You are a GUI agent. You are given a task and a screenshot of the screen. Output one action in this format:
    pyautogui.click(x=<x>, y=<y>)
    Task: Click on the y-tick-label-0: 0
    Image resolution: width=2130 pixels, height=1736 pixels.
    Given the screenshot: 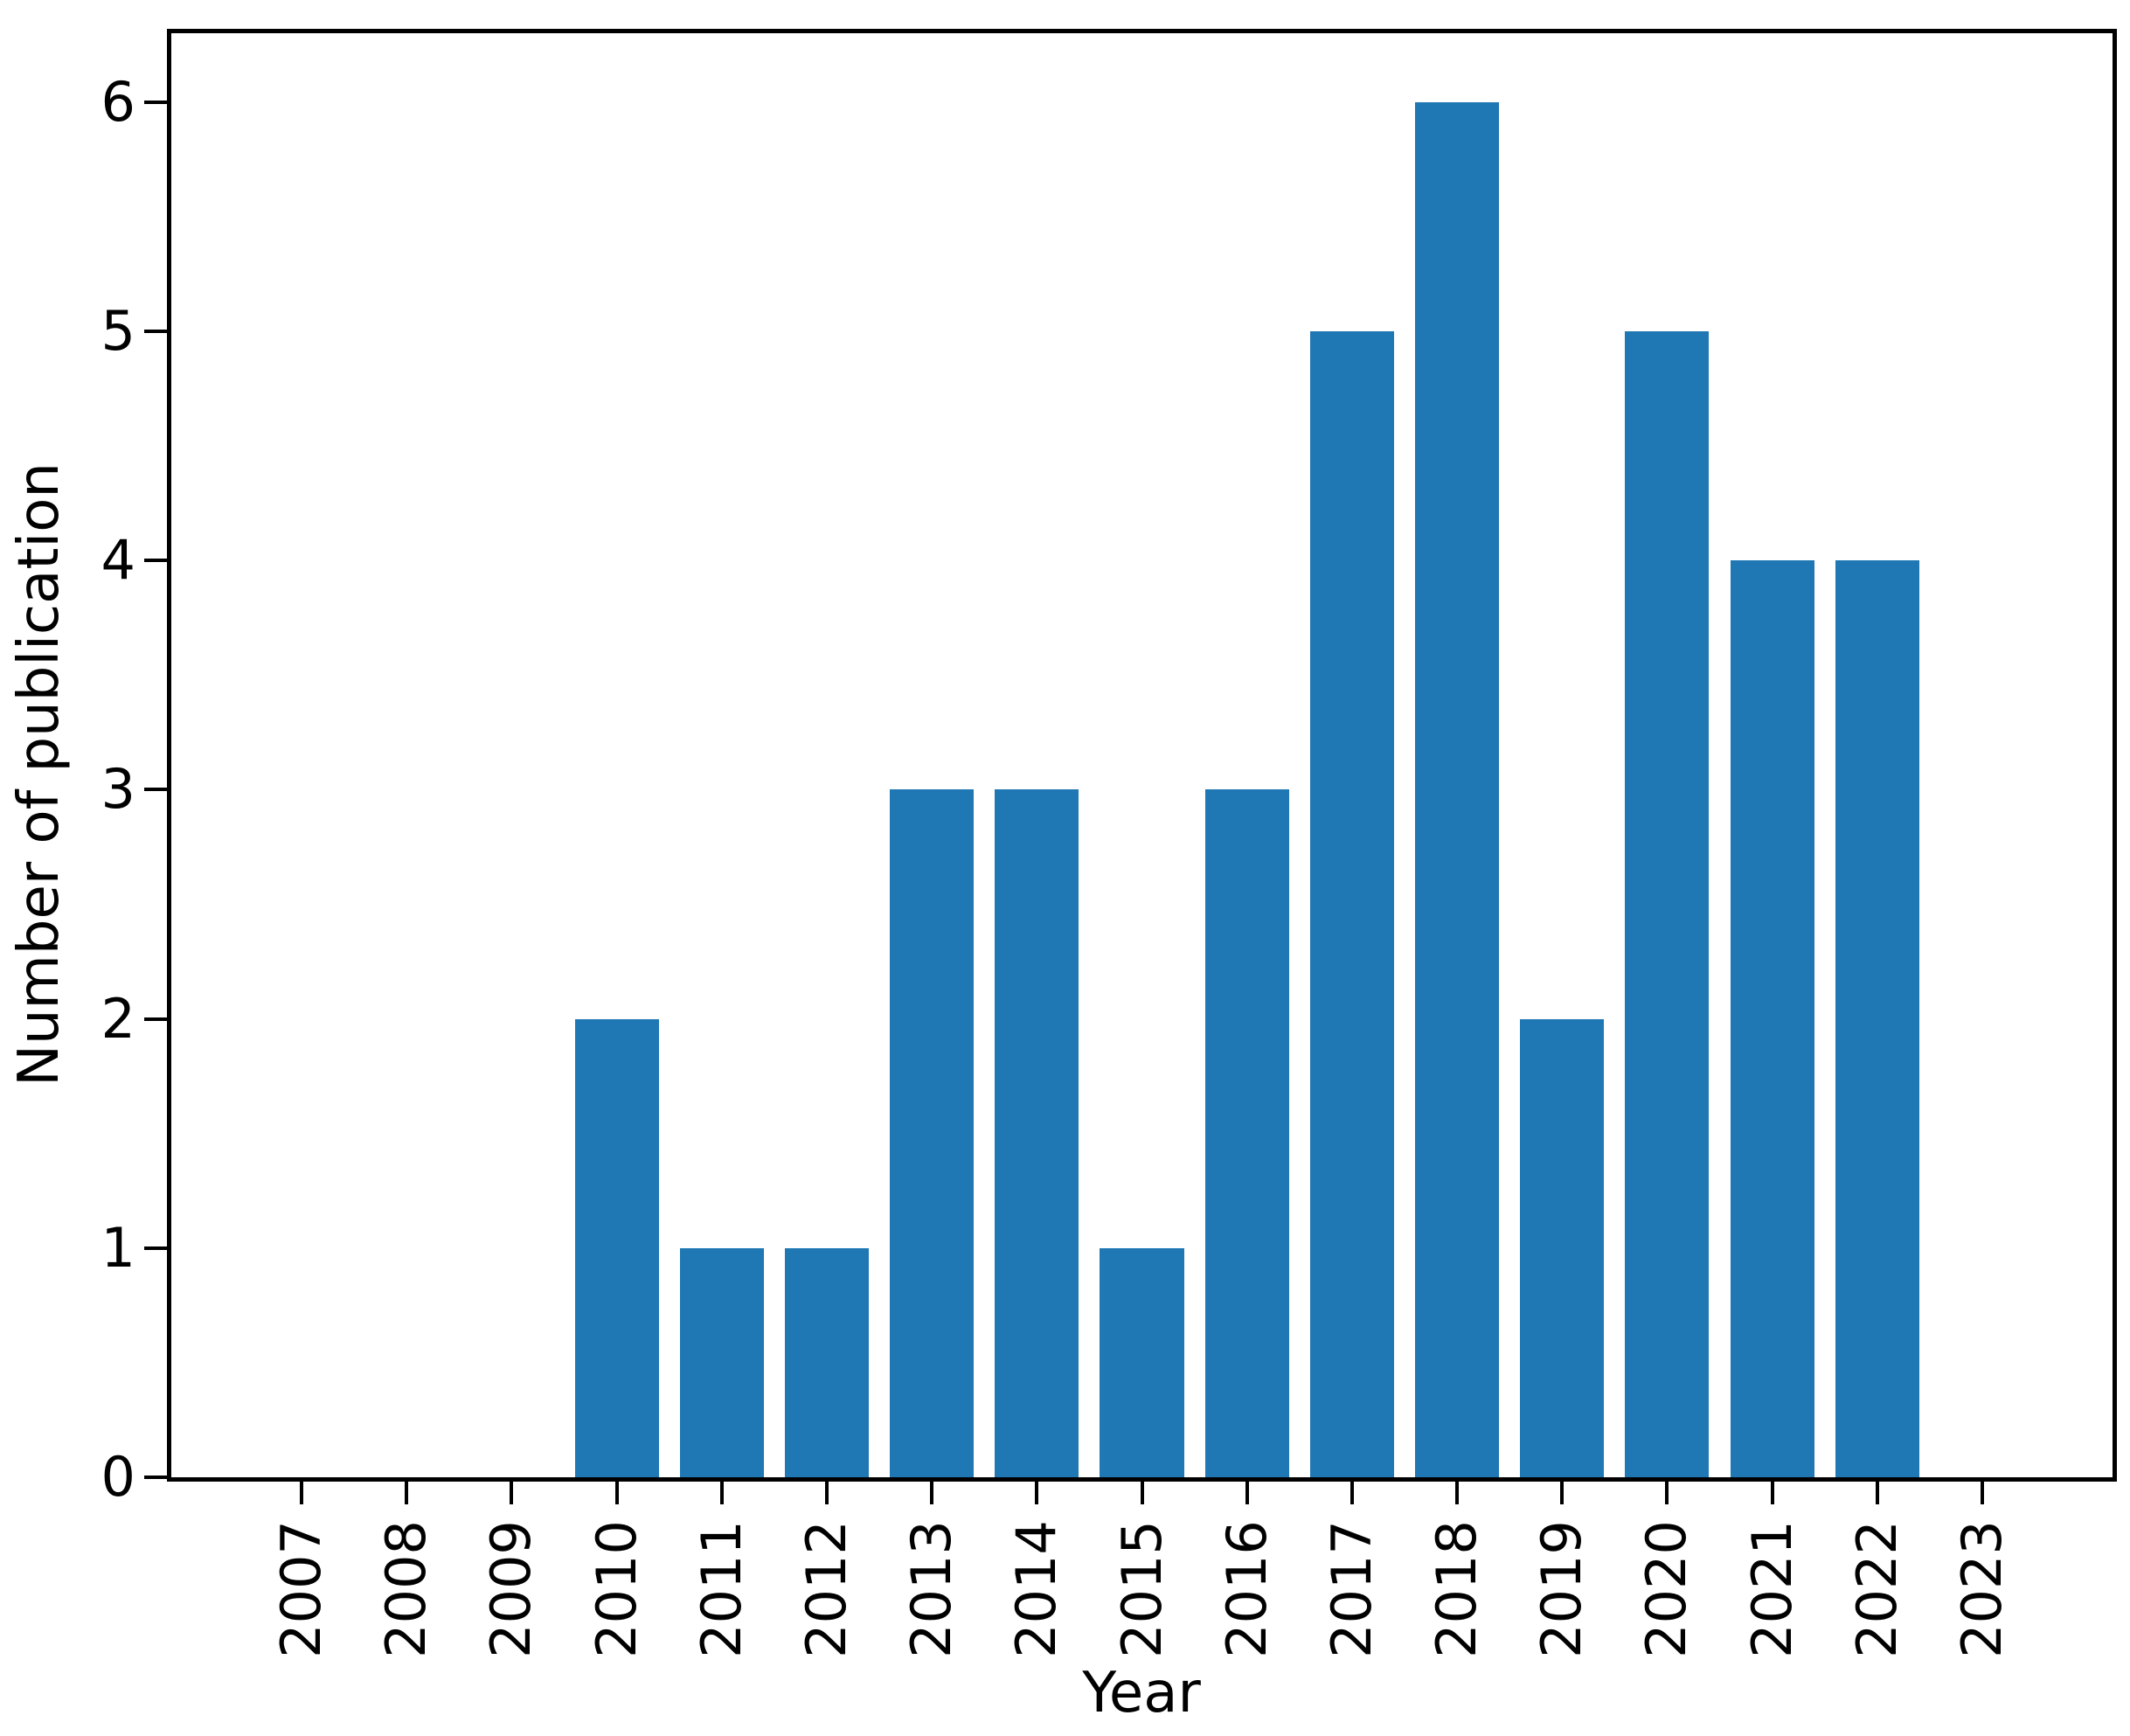 What is the action you would take?
    pyautogui.click(x=118, y=1477)
    